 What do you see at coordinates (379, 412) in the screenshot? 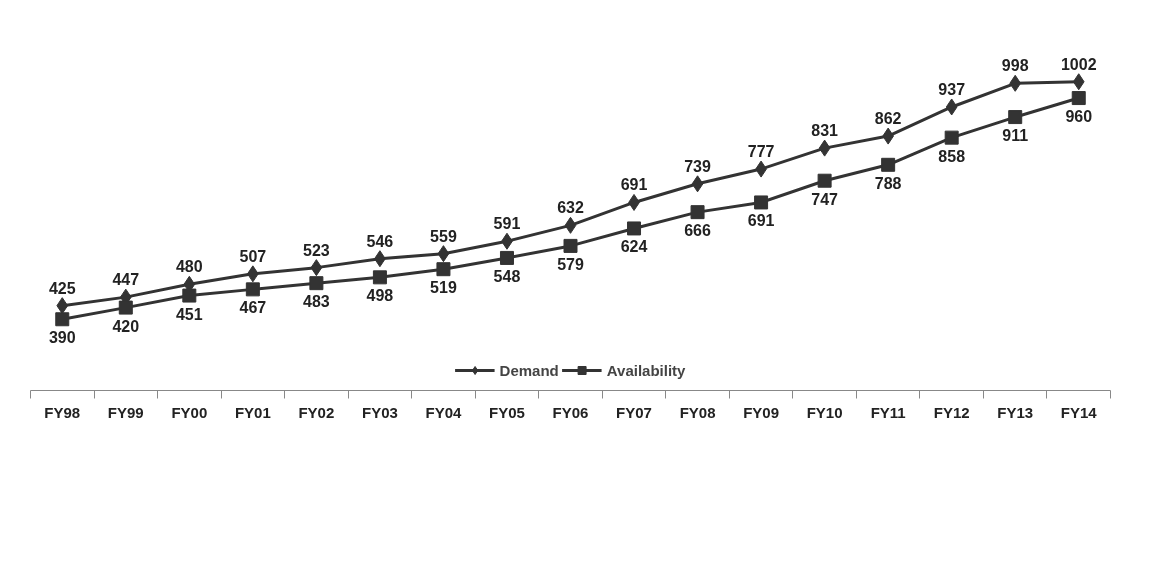
I see `x-tick-label: FY03` at bounding box center [379, 412].